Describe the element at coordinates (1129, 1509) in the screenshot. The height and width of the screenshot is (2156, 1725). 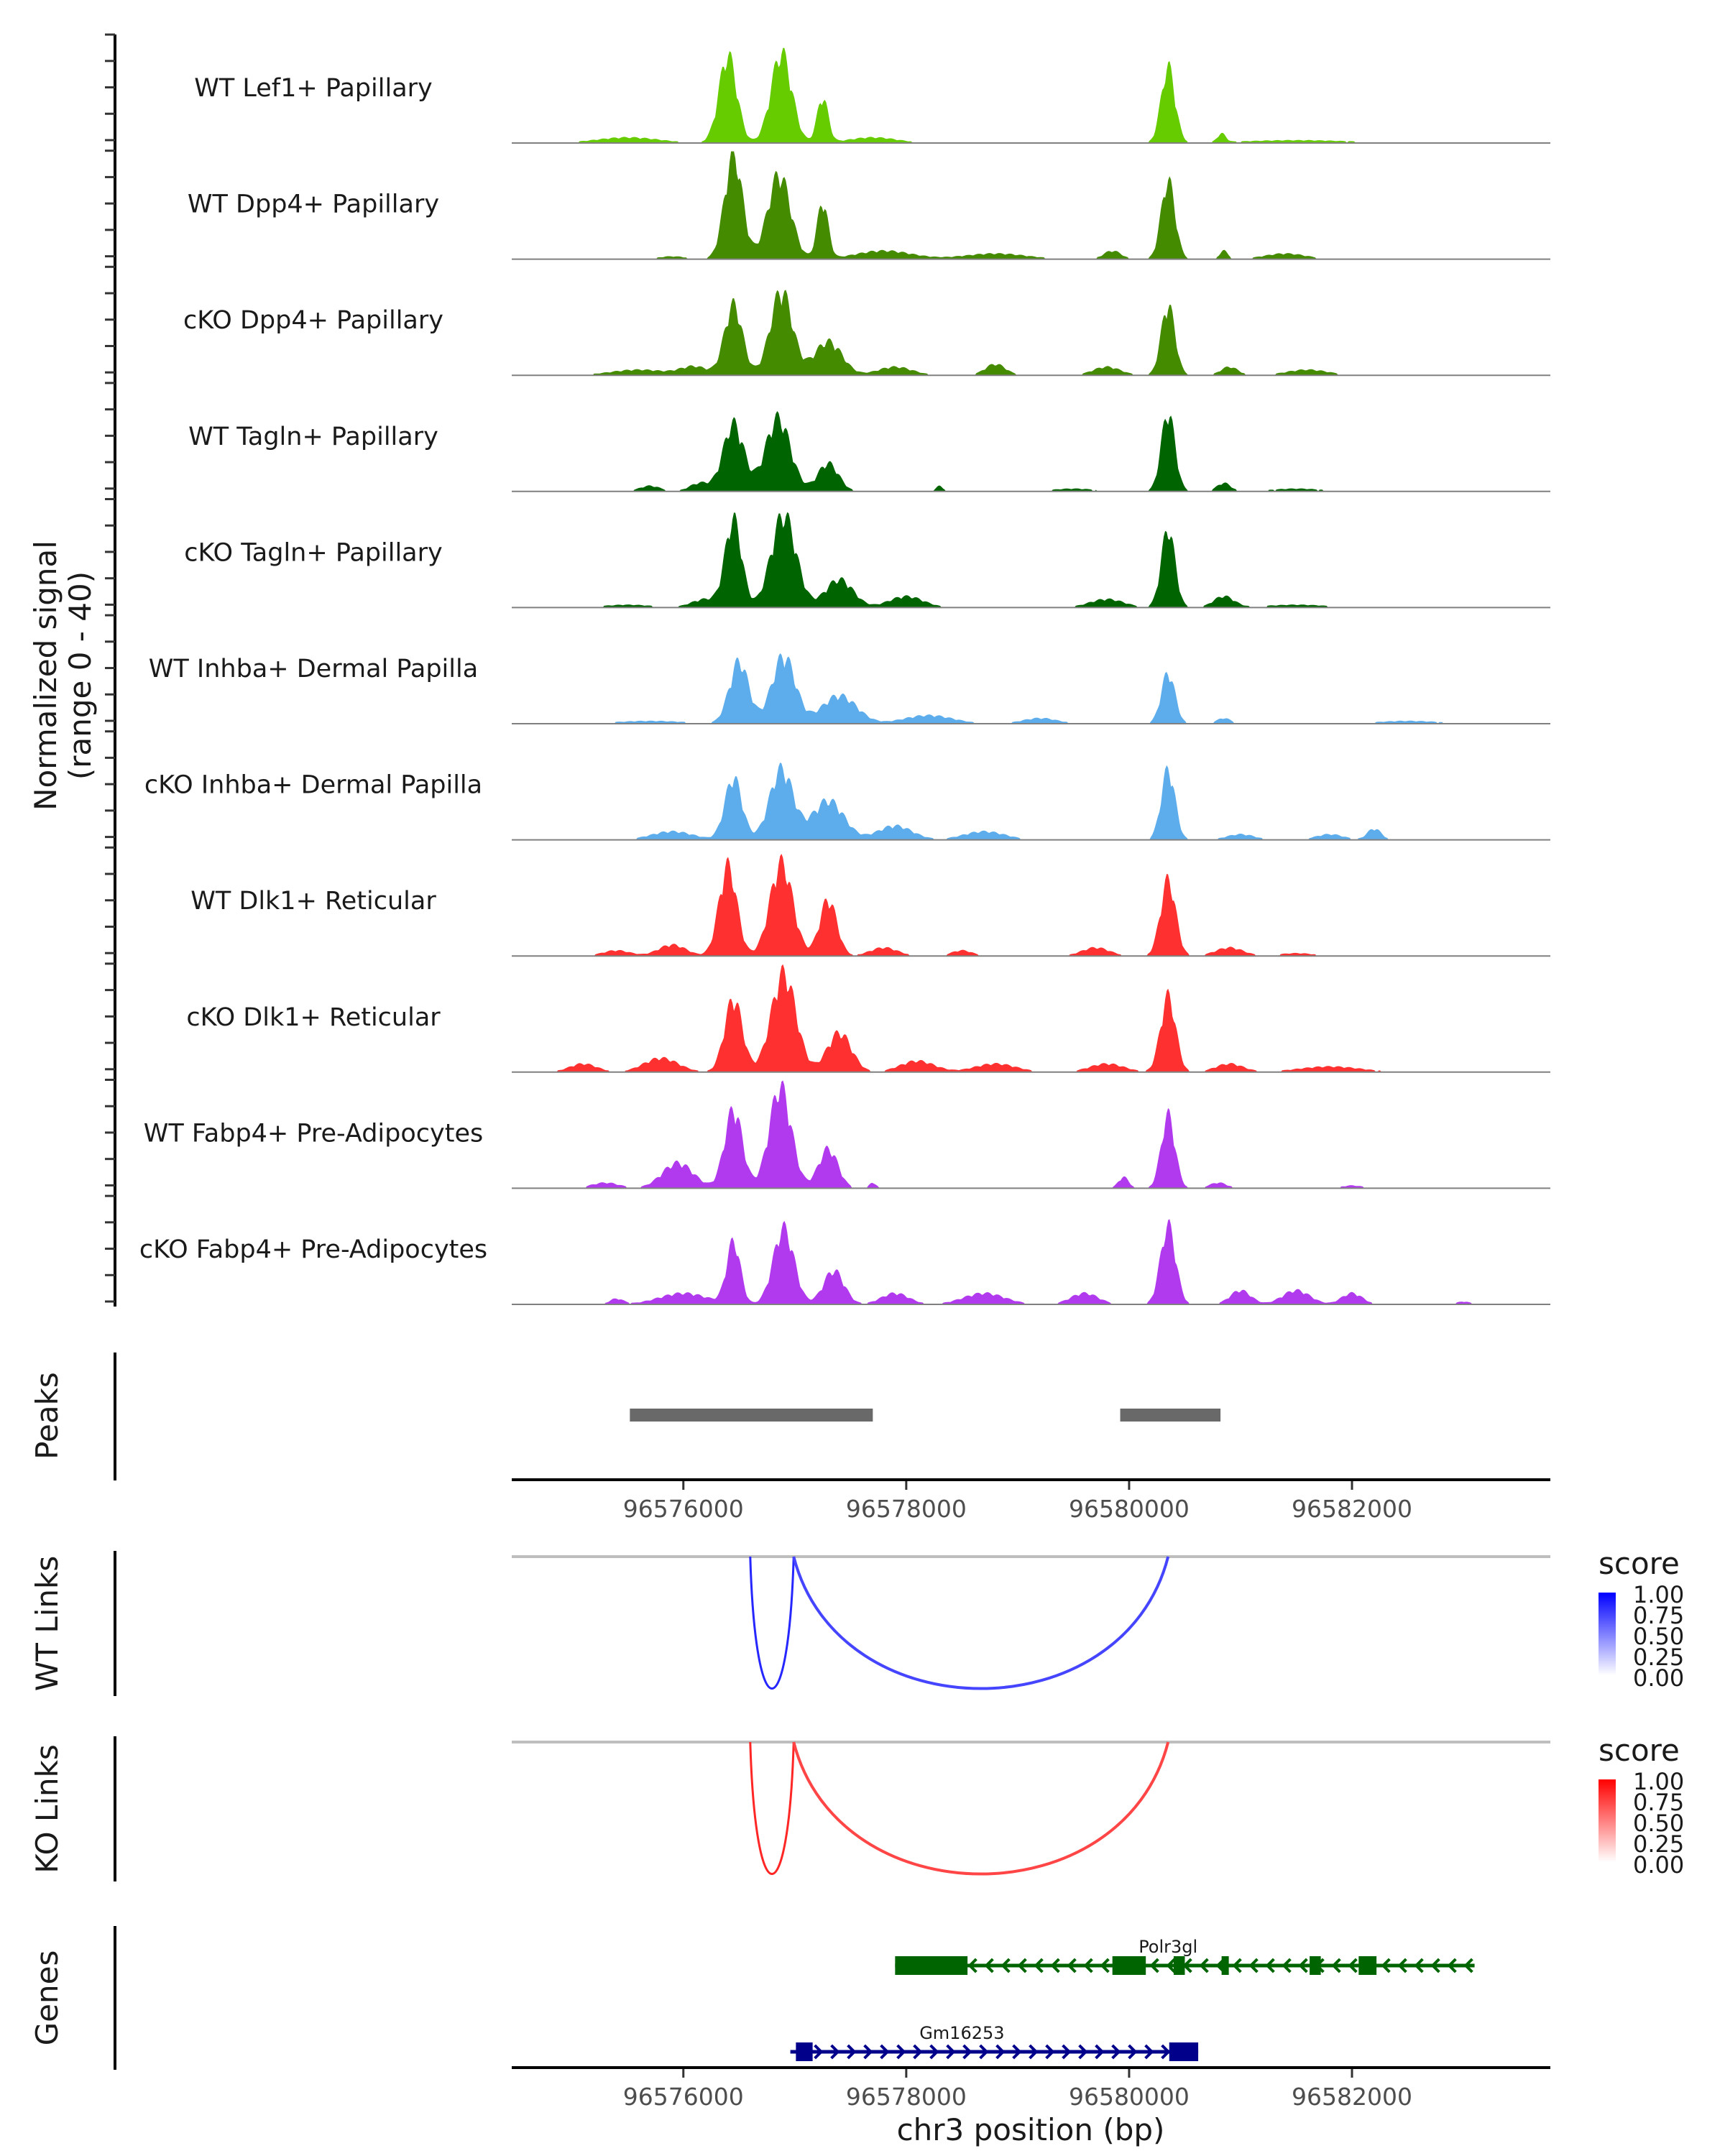
I see `x-tick-label: 96580000` at that location.